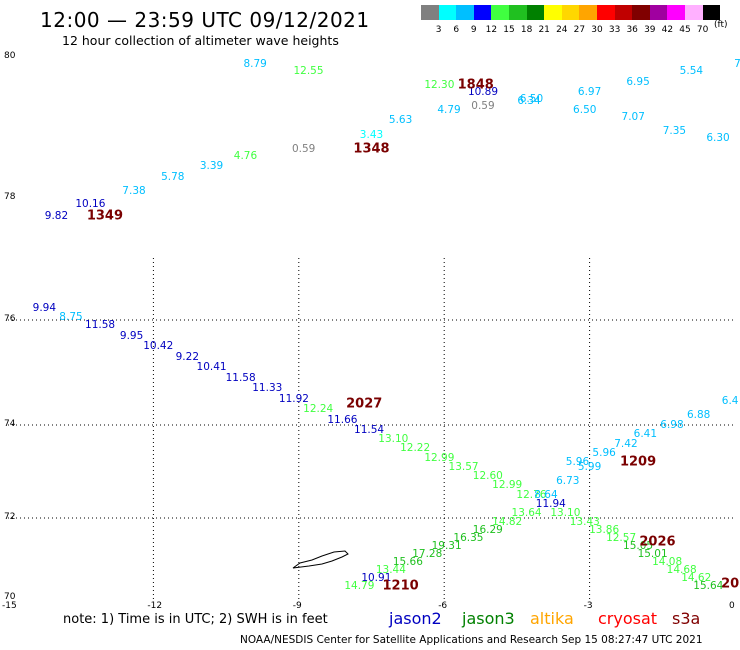  Describe the element at coordinates (105, 216) in the screenshot. I see `pass-time-label: 1349` at that location.